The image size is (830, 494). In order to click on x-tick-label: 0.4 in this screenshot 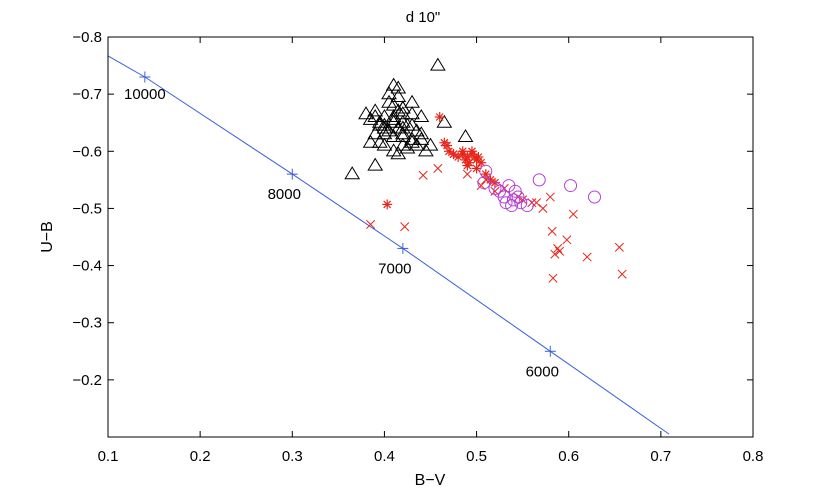, I will do `click(384, 456)`.